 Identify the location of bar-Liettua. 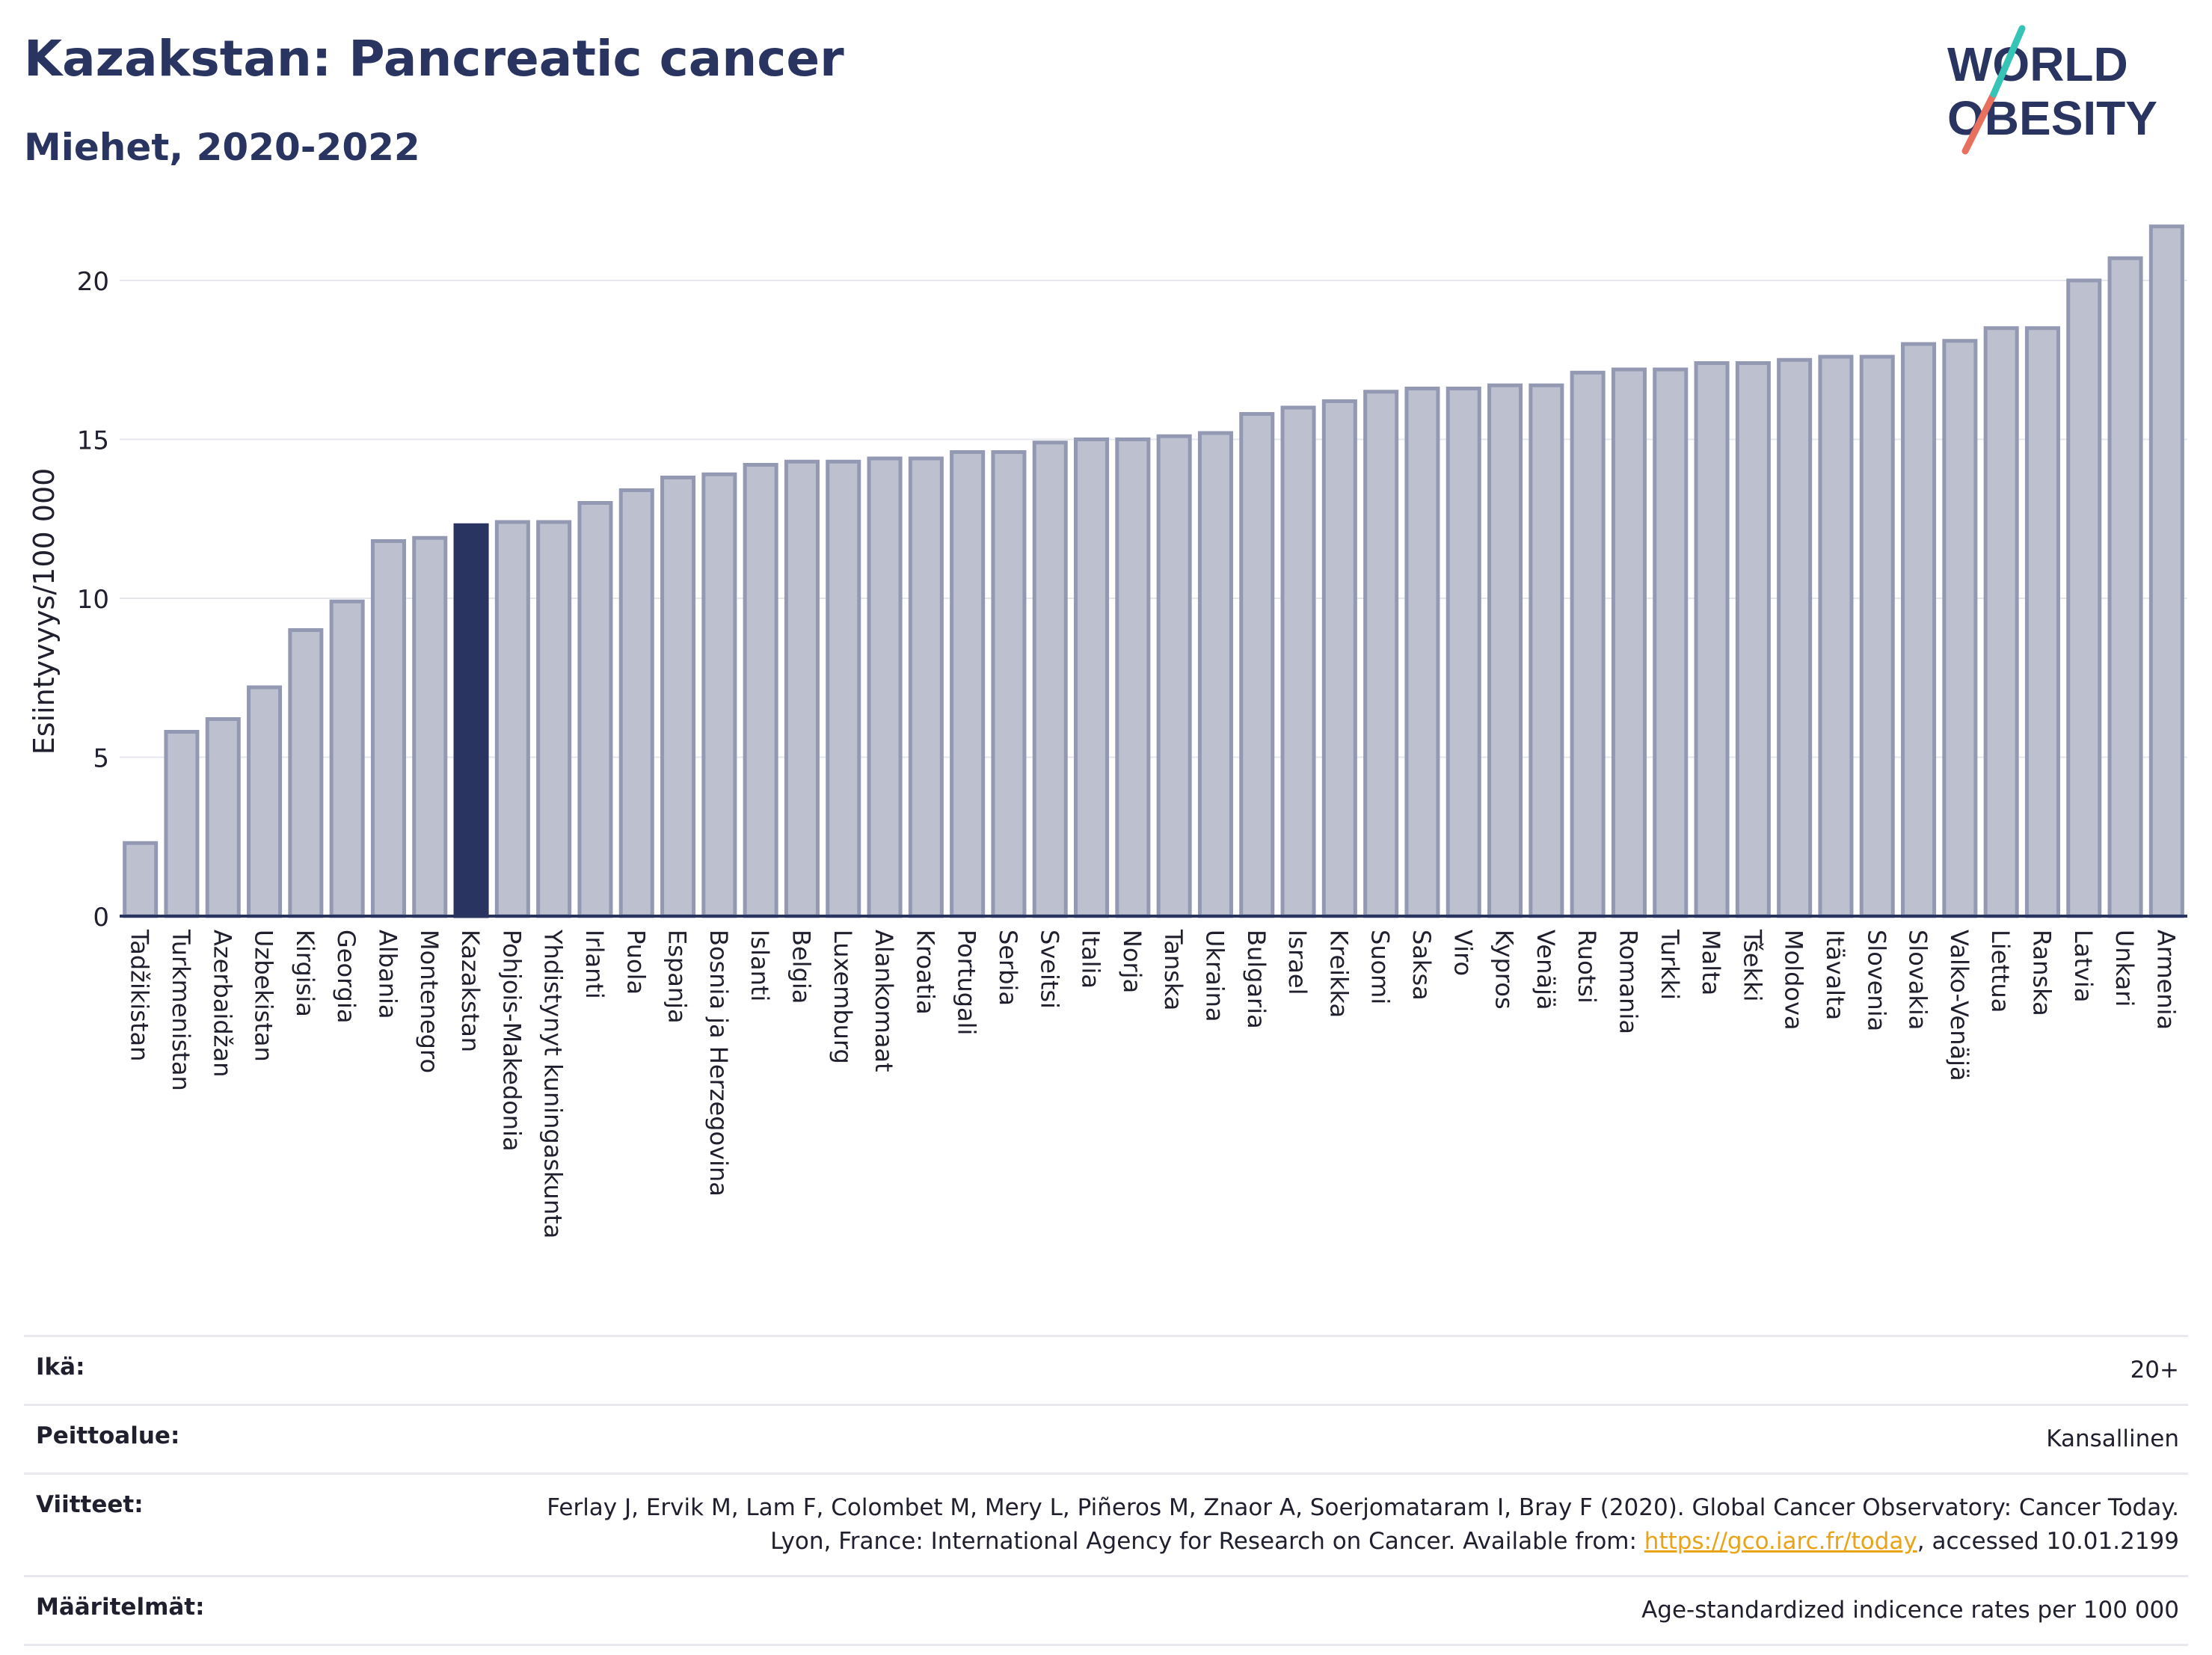
(2001, 622).